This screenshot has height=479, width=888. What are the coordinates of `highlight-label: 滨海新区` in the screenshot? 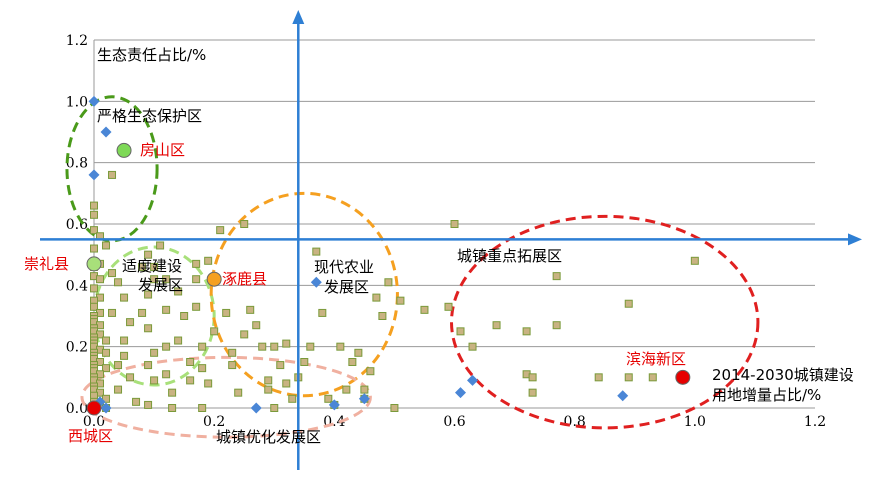 It's located at (656, 359).